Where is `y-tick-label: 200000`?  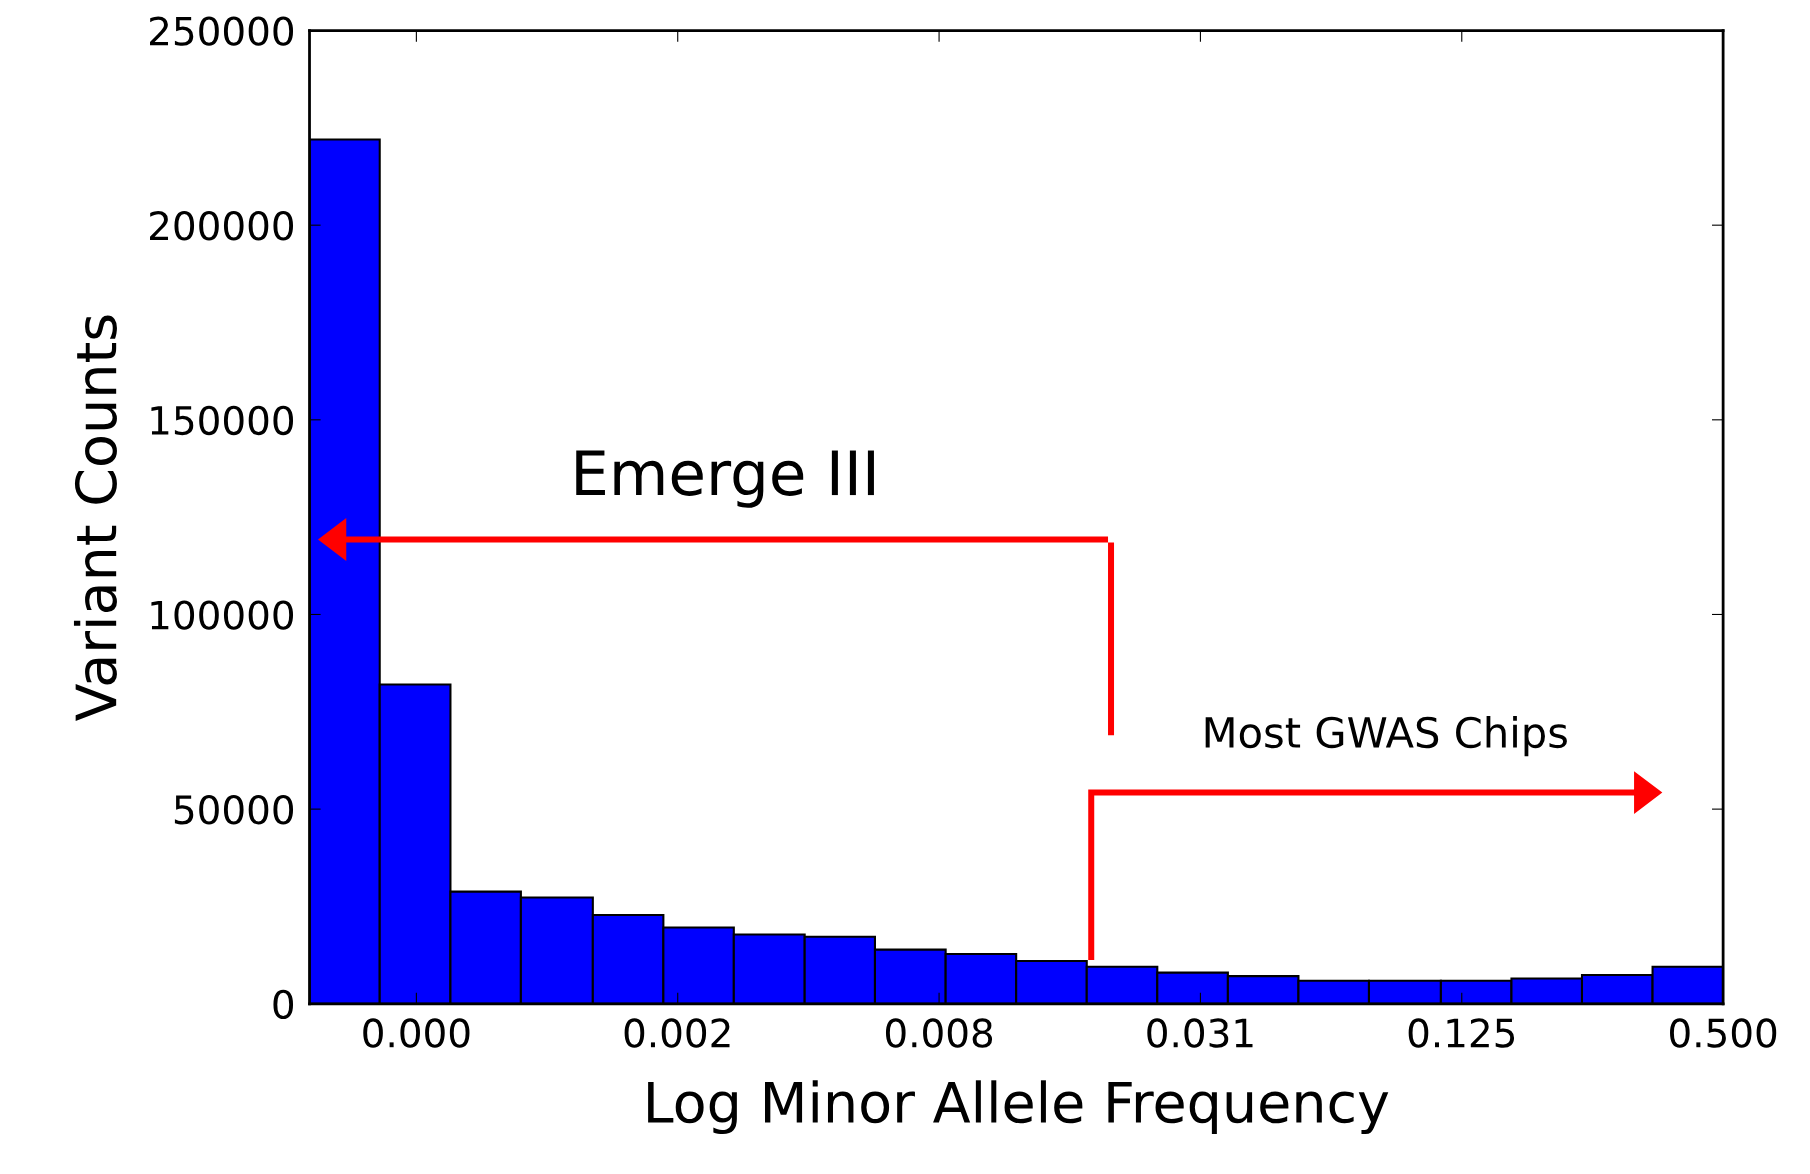
y-tick-label: 200000 is located at coordinates (222, 226).